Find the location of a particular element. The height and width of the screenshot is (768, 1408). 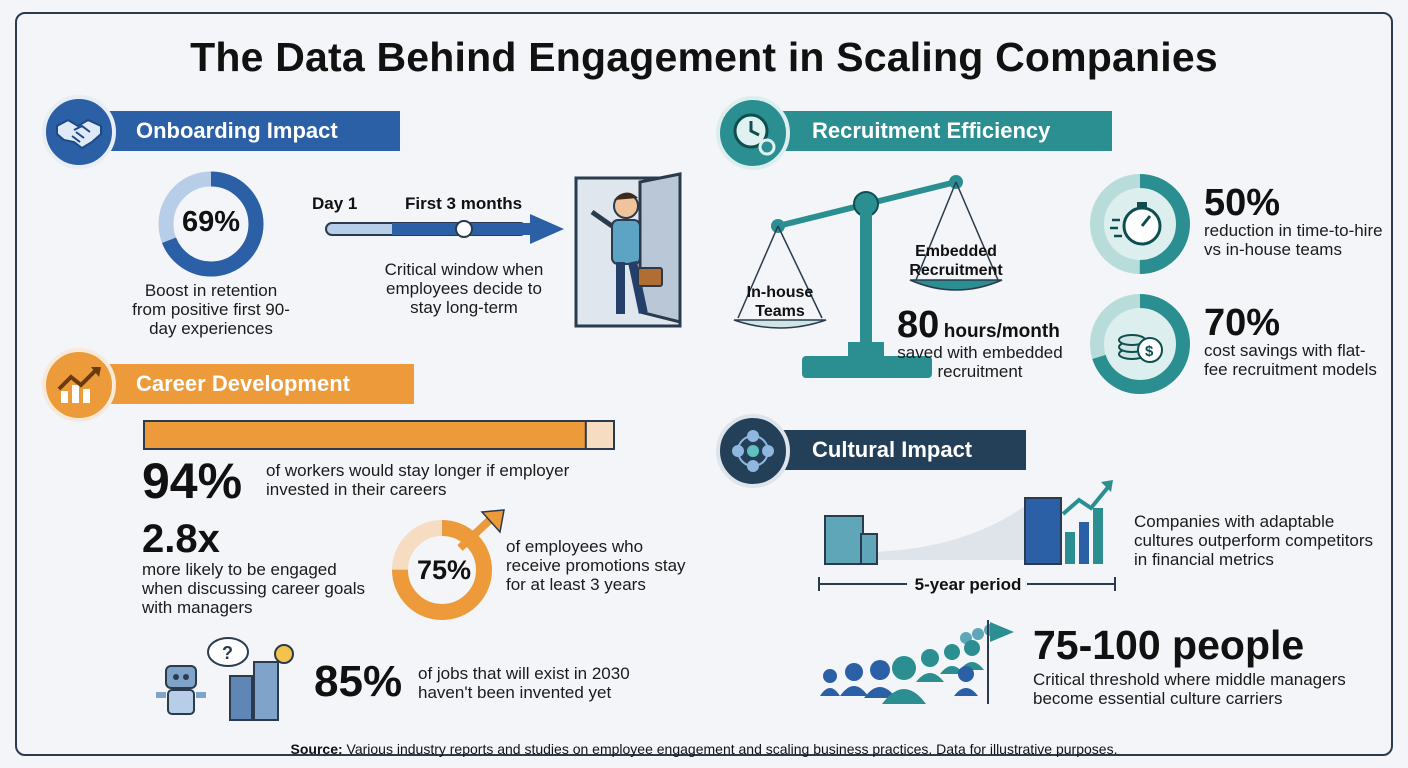

scale-left-label: In-house Teams is located at coordinates (780, 302).